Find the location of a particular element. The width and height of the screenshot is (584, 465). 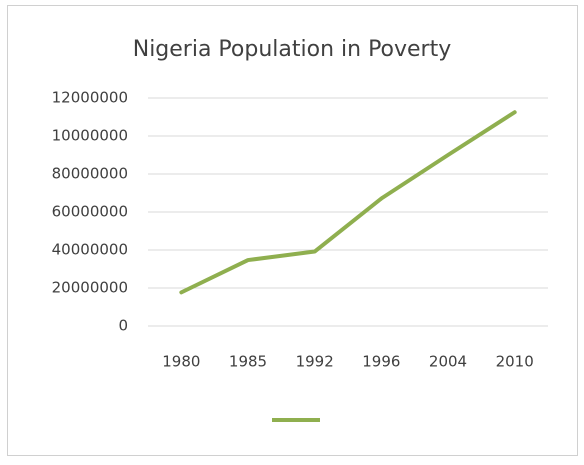

x-tick-label: 1996 is located at coordinates (381, 362).